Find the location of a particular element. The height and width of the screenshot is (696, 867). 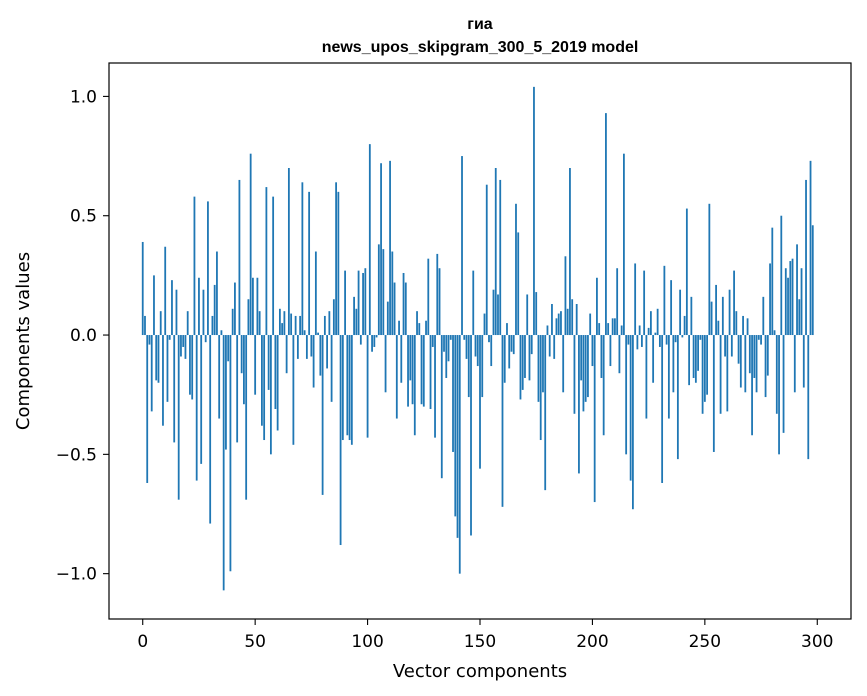

x-tick-label: 200 is located at coordinates (592, 642).